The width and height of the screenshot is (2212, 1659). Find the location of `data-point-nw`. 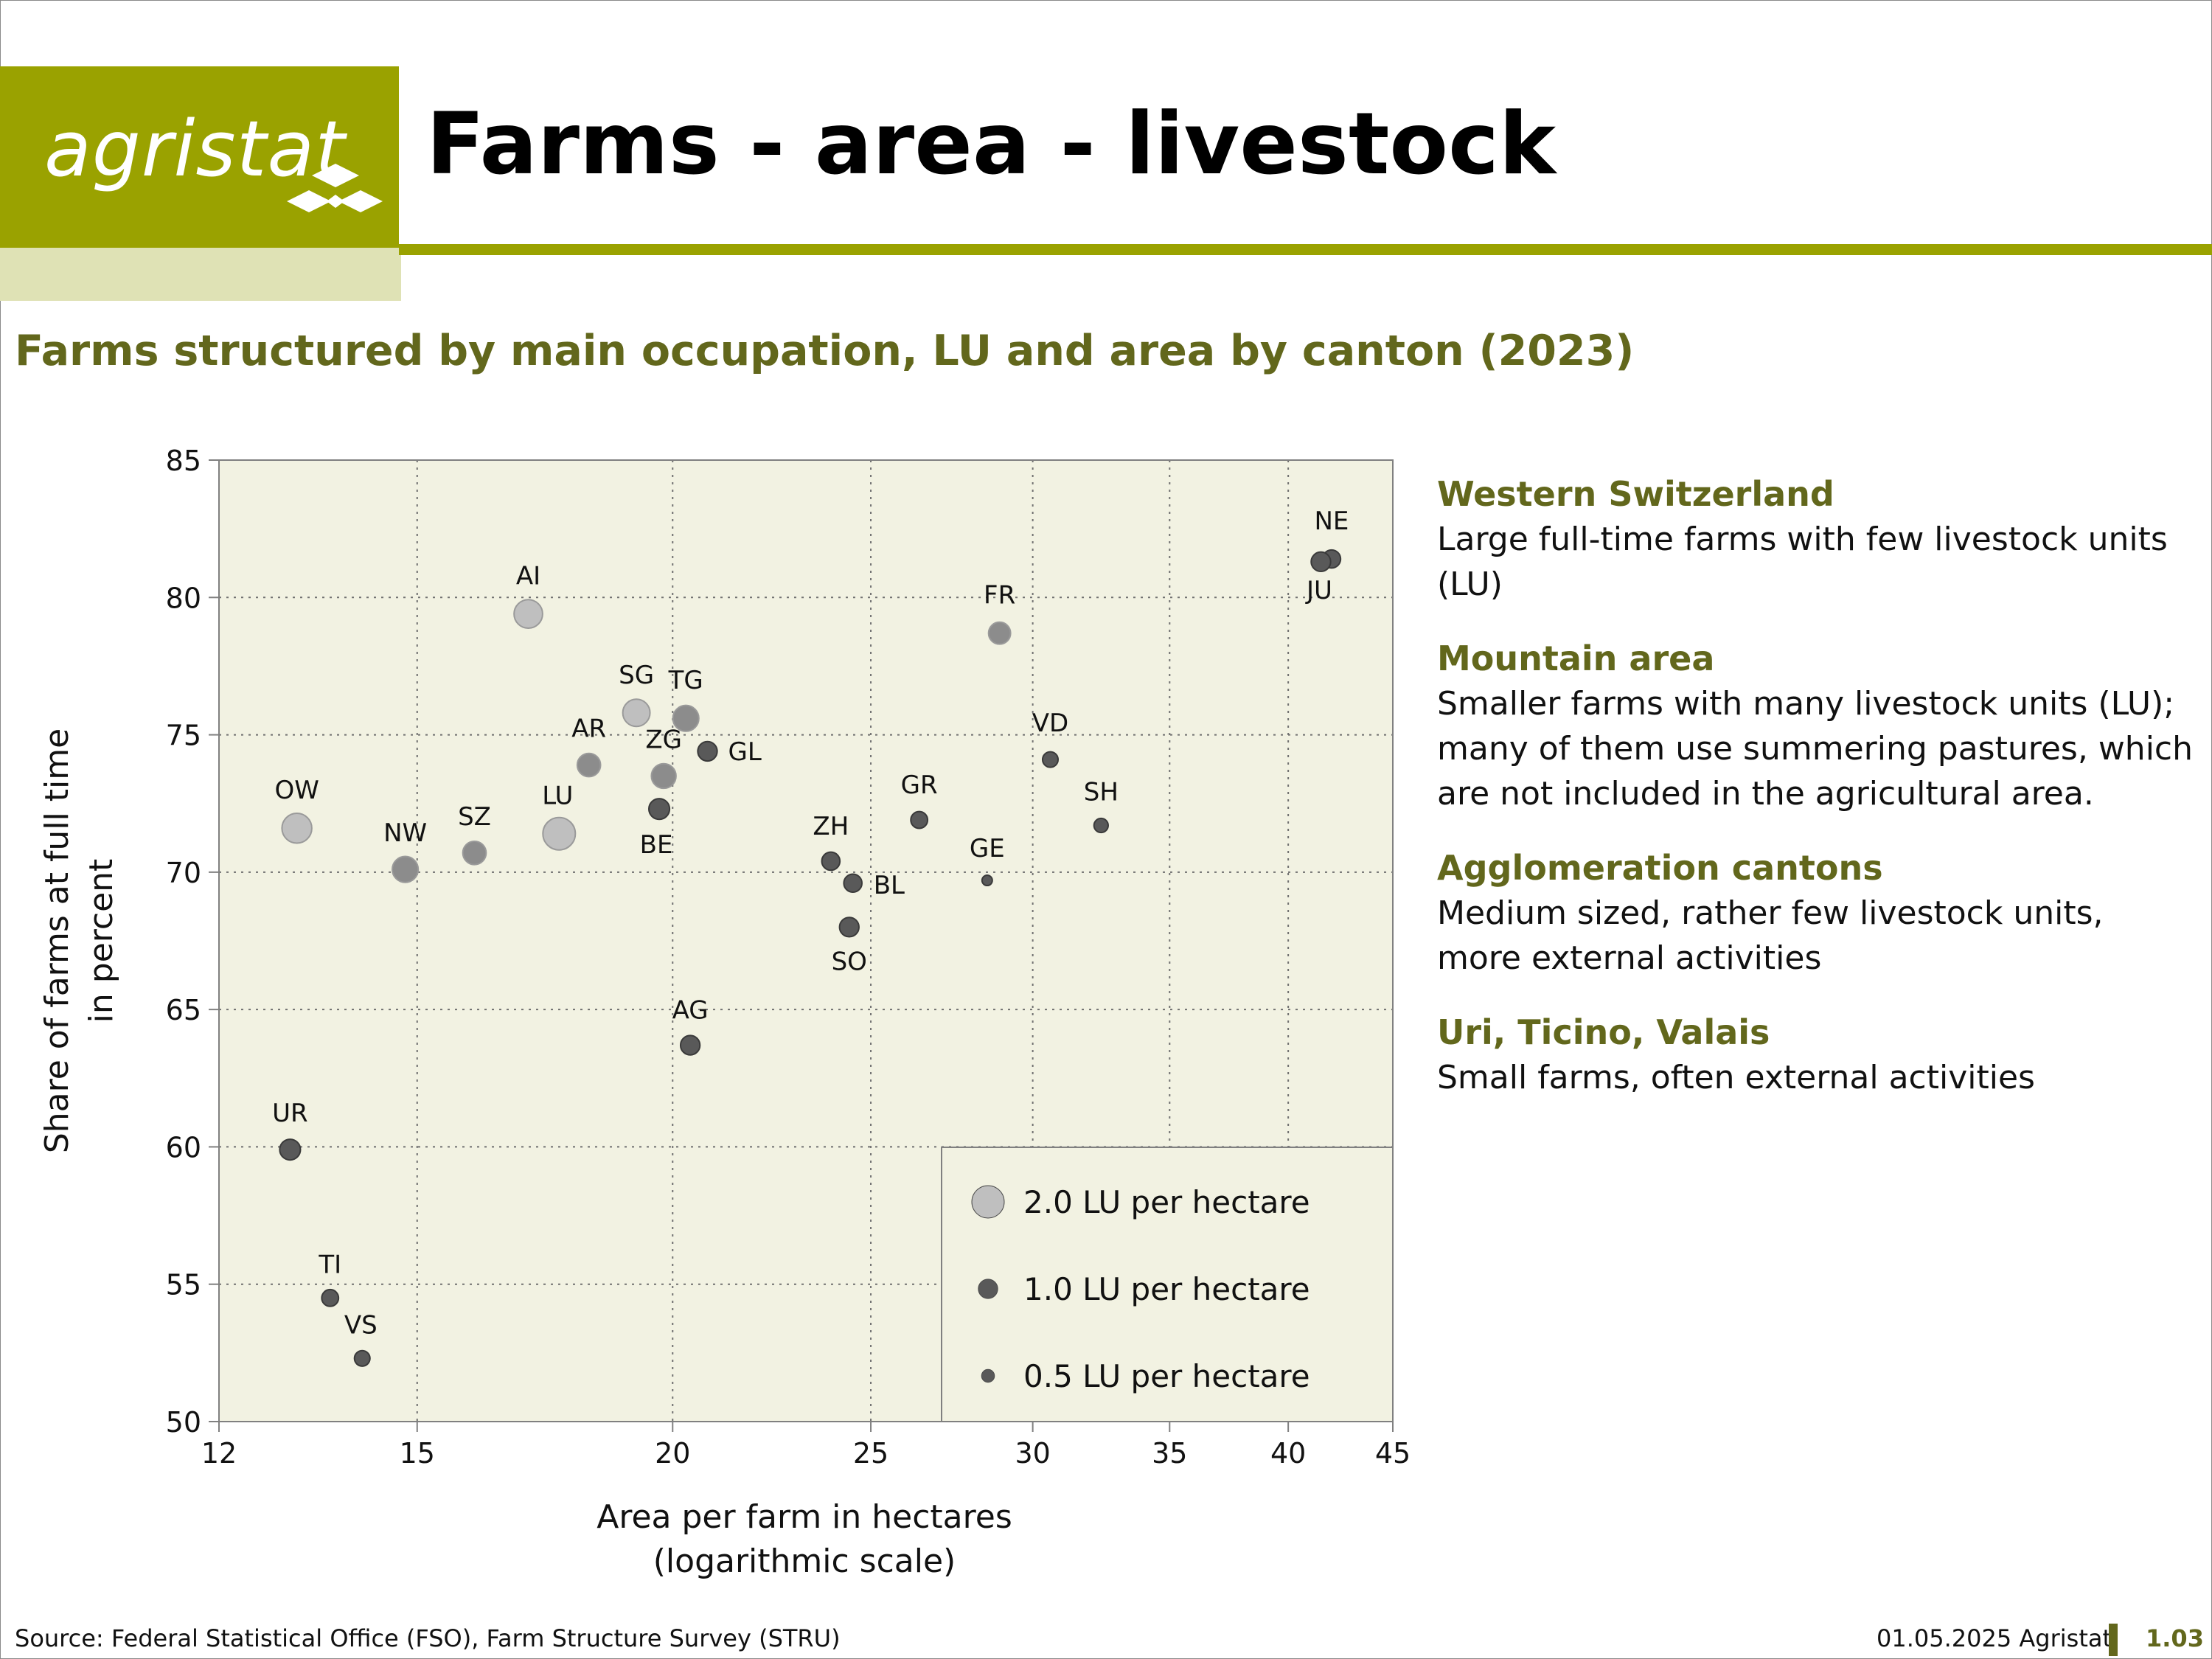

data-point-nw is located at coordinates (406, 869).